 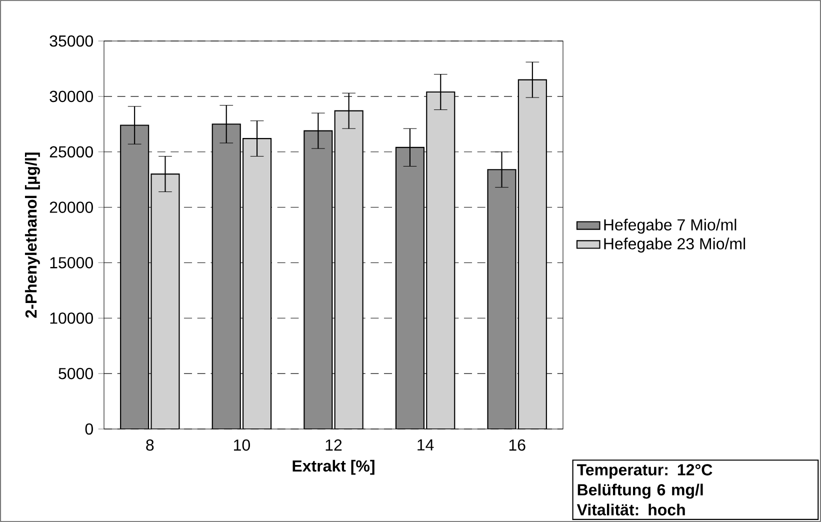 I want to click on y-tick-label: 5000, so click(x=75, y=374).